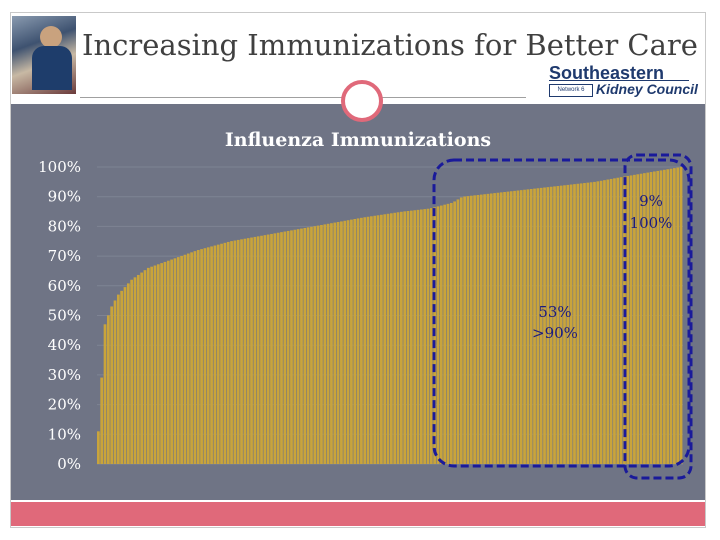 This screenshot has height=540, width=720. Describe the element at coordinates (64, 345) in the screenshot. I see `y-tick-label: 40%` at that location.